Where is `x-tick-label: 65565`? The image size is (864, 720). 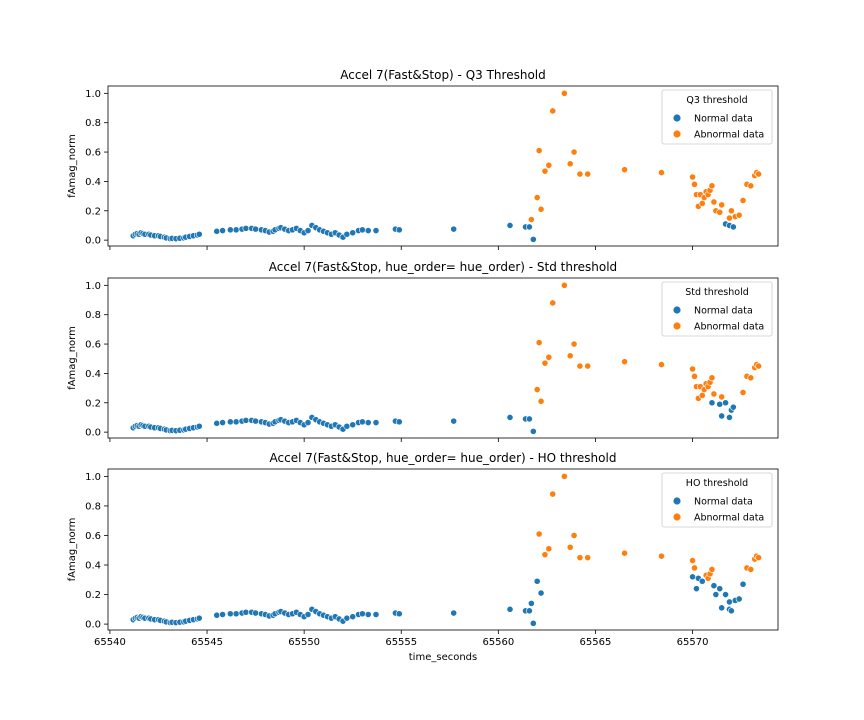
x-tick-label: 65565 is located at coordinates (596, 642).